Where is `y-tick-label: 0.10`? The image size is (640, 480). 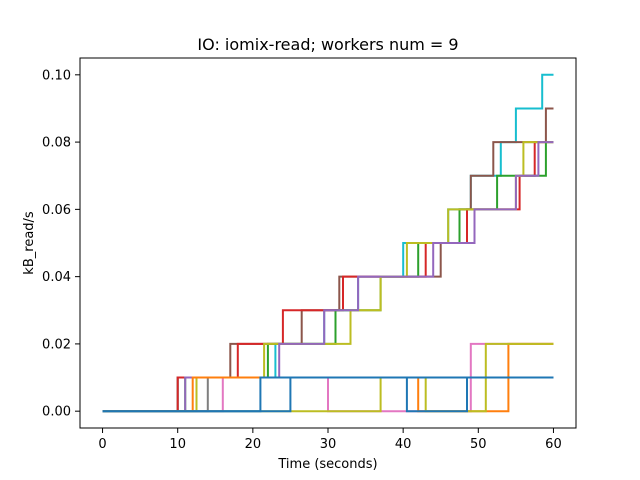 y-tick-label: 0.10 is located at coordinates (56, 75).